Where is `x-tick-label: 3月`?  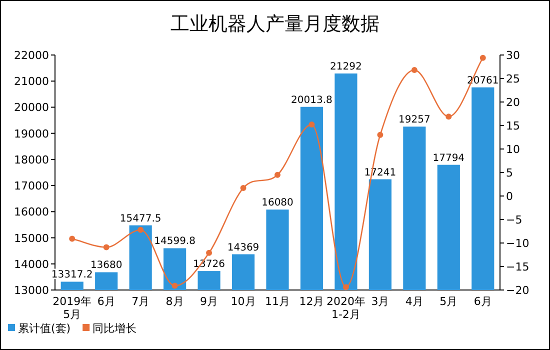
x-tick-label: 3月 is located at coordinates (380, 301).